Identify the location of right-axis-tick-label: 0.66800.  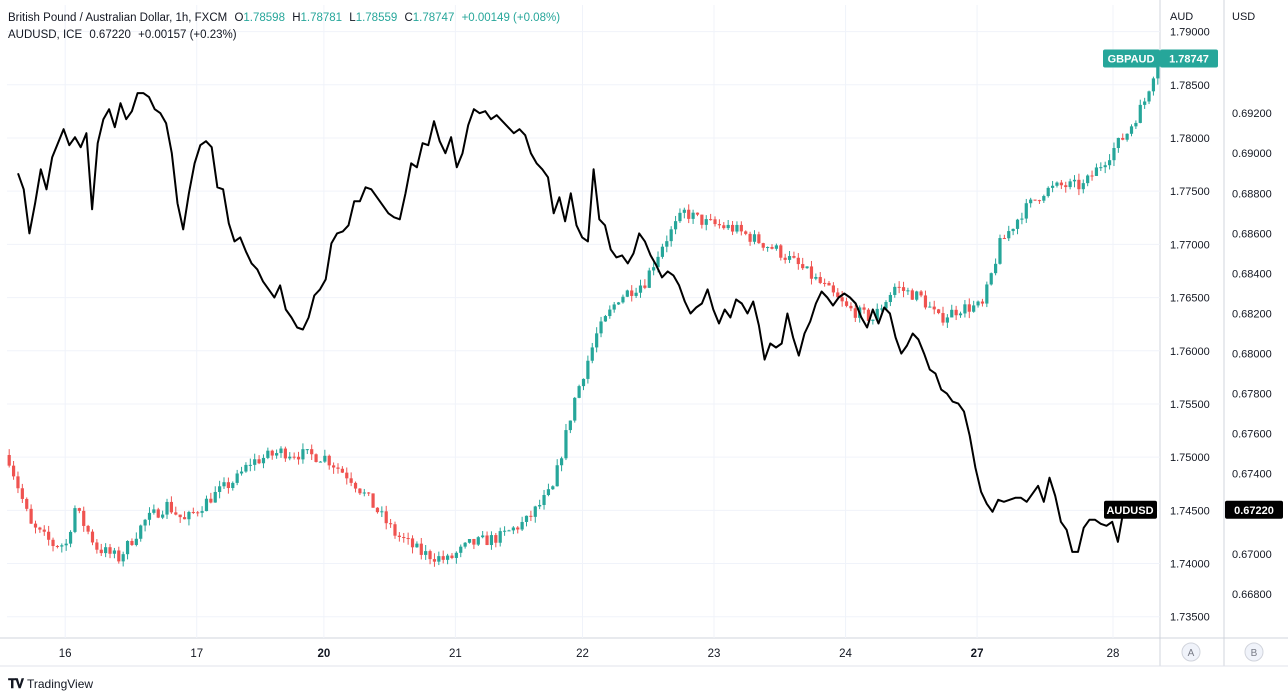
(1252, 595).